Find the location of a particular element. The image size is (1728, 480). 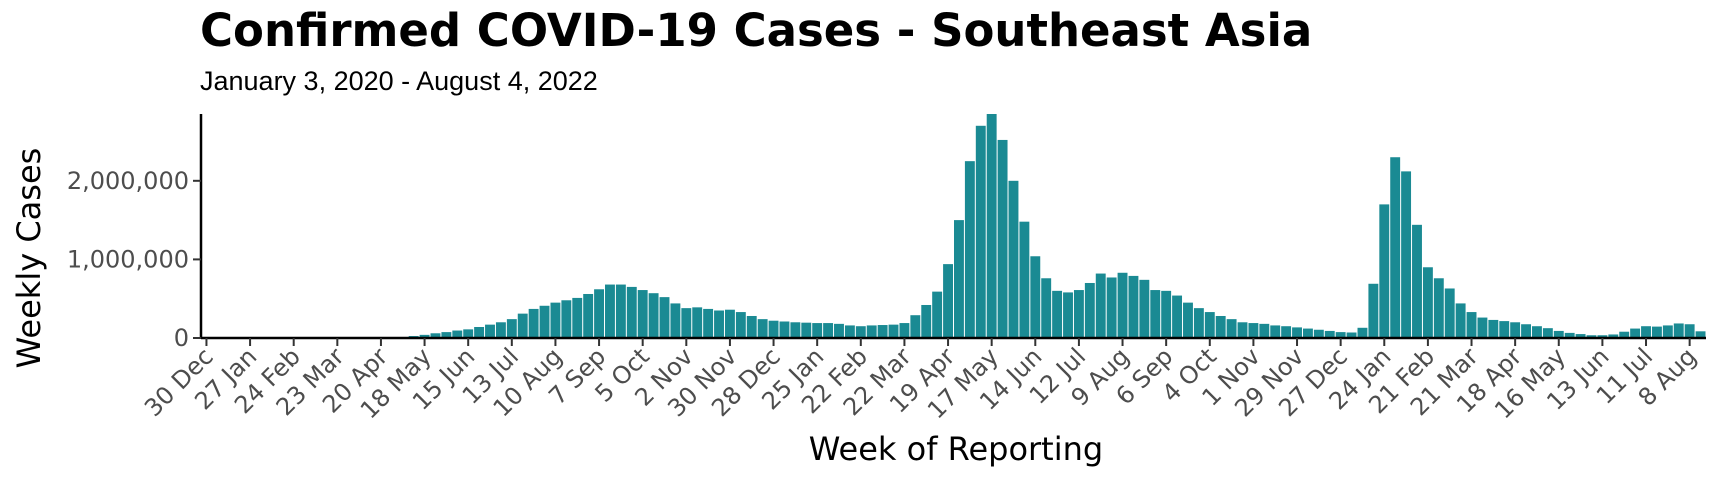

y-axis: 0 1,000,000 2,000,000 is located at coordinates (135, 233).